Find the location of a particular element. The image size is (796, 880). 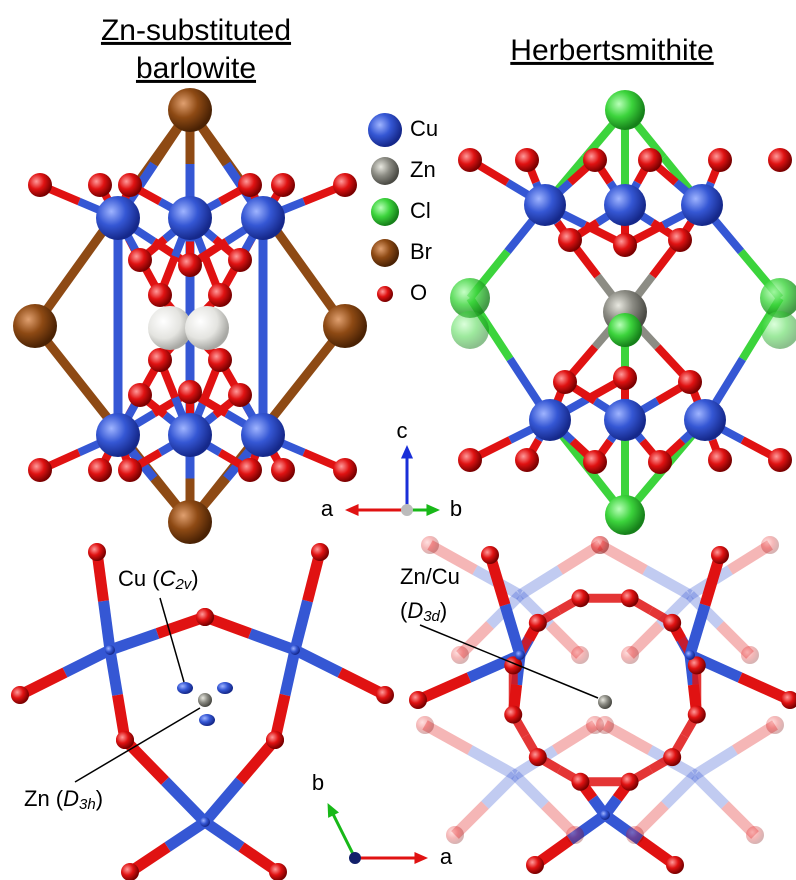

legend-label: Cu is located at coordinates (424, 128).